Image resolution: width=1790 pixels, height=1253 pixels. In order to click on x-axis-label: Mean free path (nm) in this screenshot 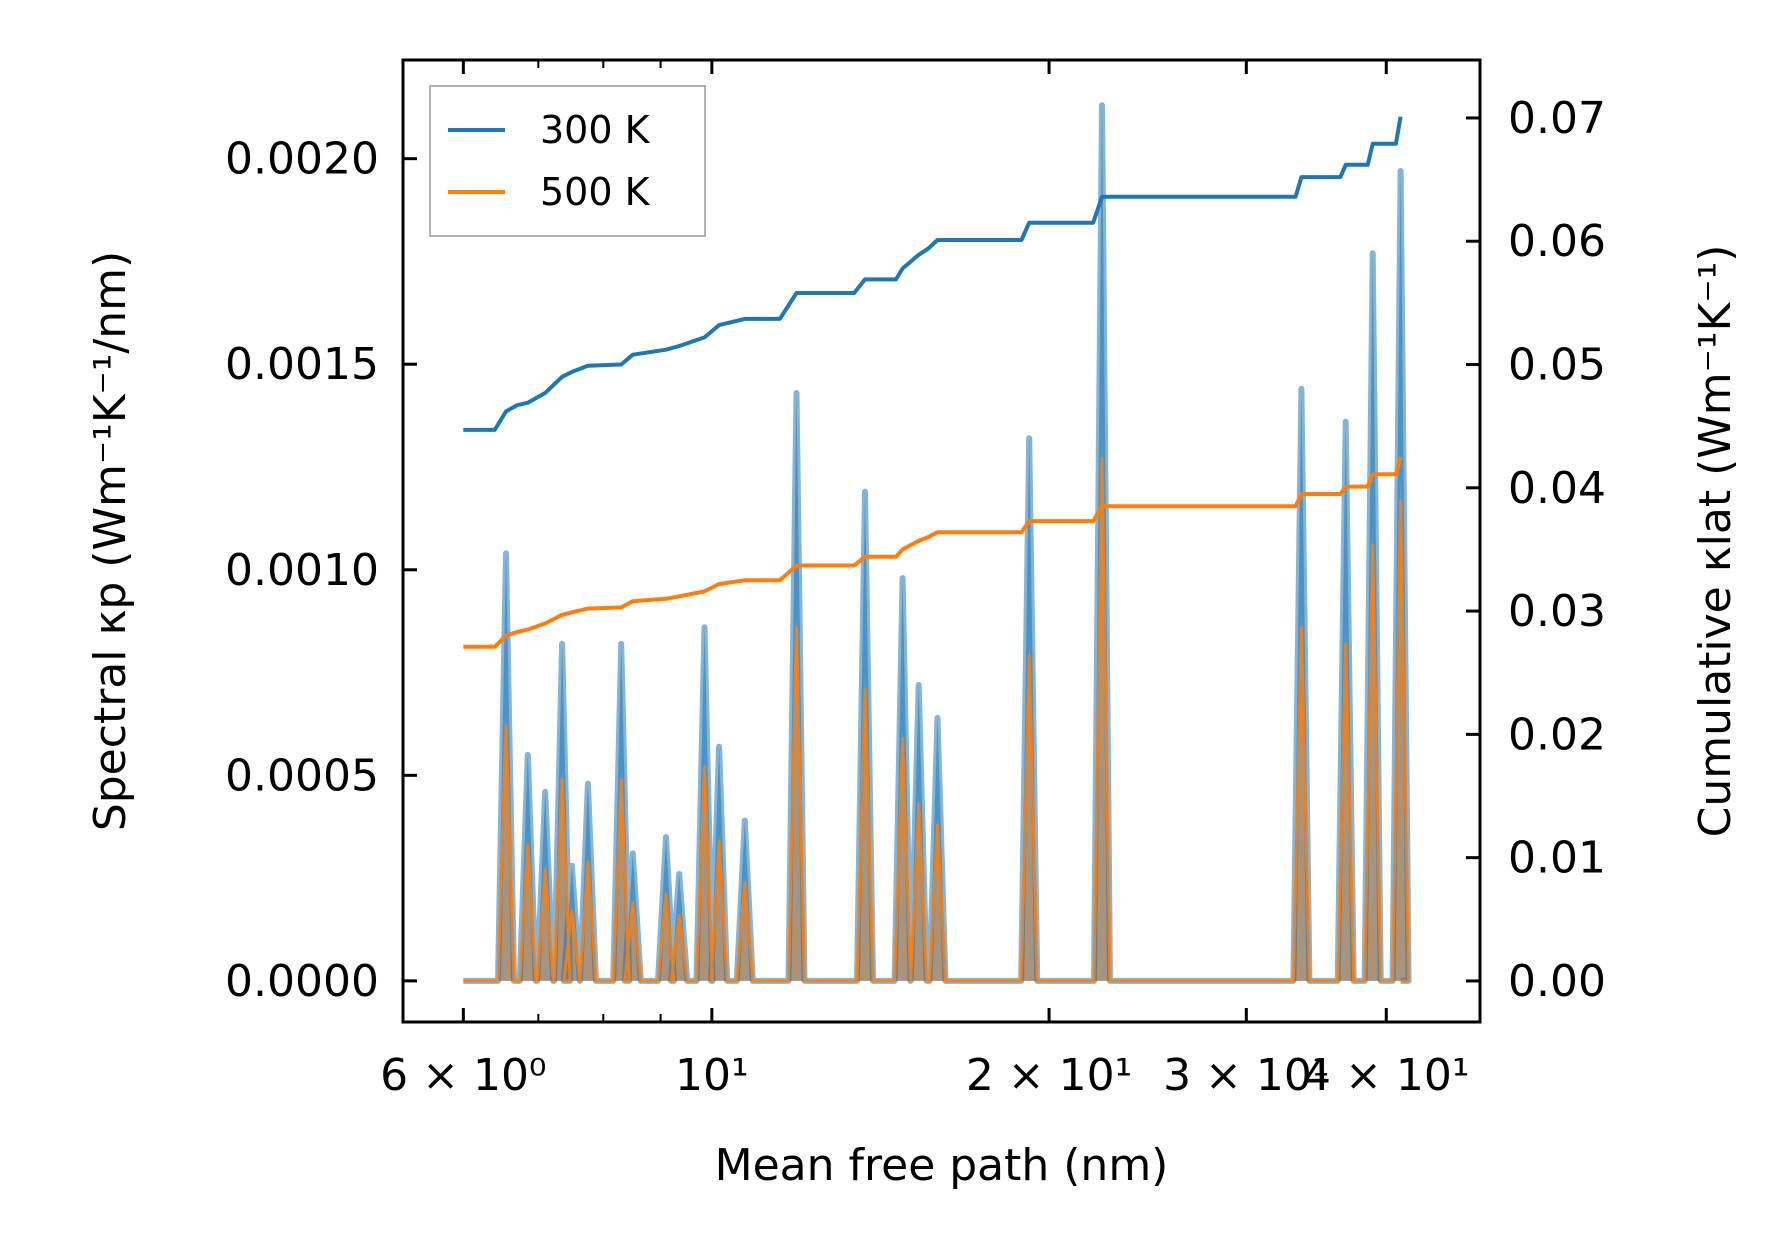, I will do `click(942, 1165)`.